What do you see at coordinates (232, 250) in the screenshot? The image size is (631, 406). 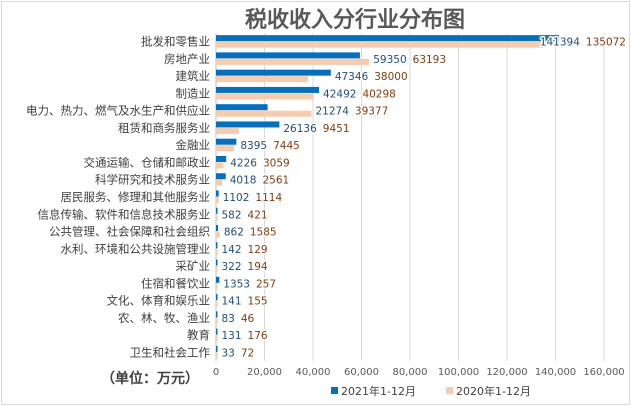 I see `data-label-2021: 142` at bounding box center [232, 250].